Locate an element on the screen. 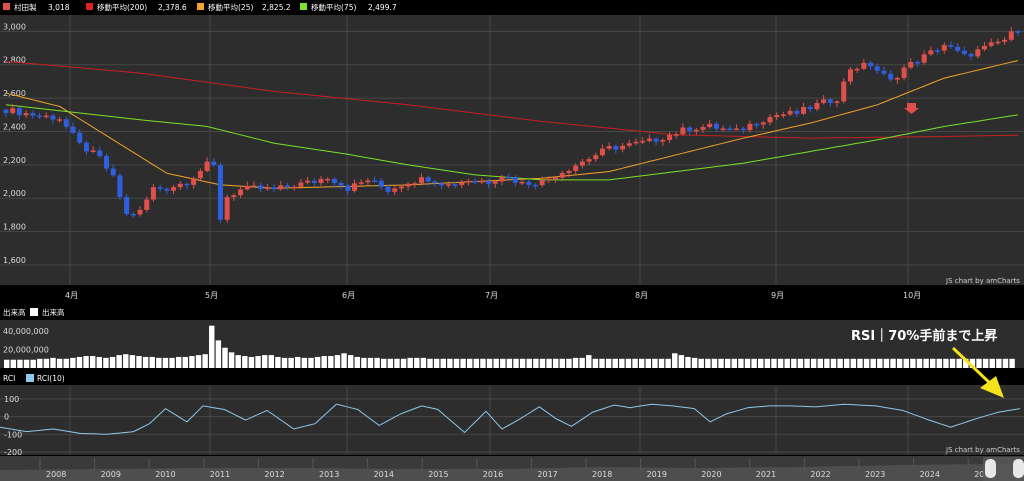  year-label: 2016 is located at coordinates (493, 474).